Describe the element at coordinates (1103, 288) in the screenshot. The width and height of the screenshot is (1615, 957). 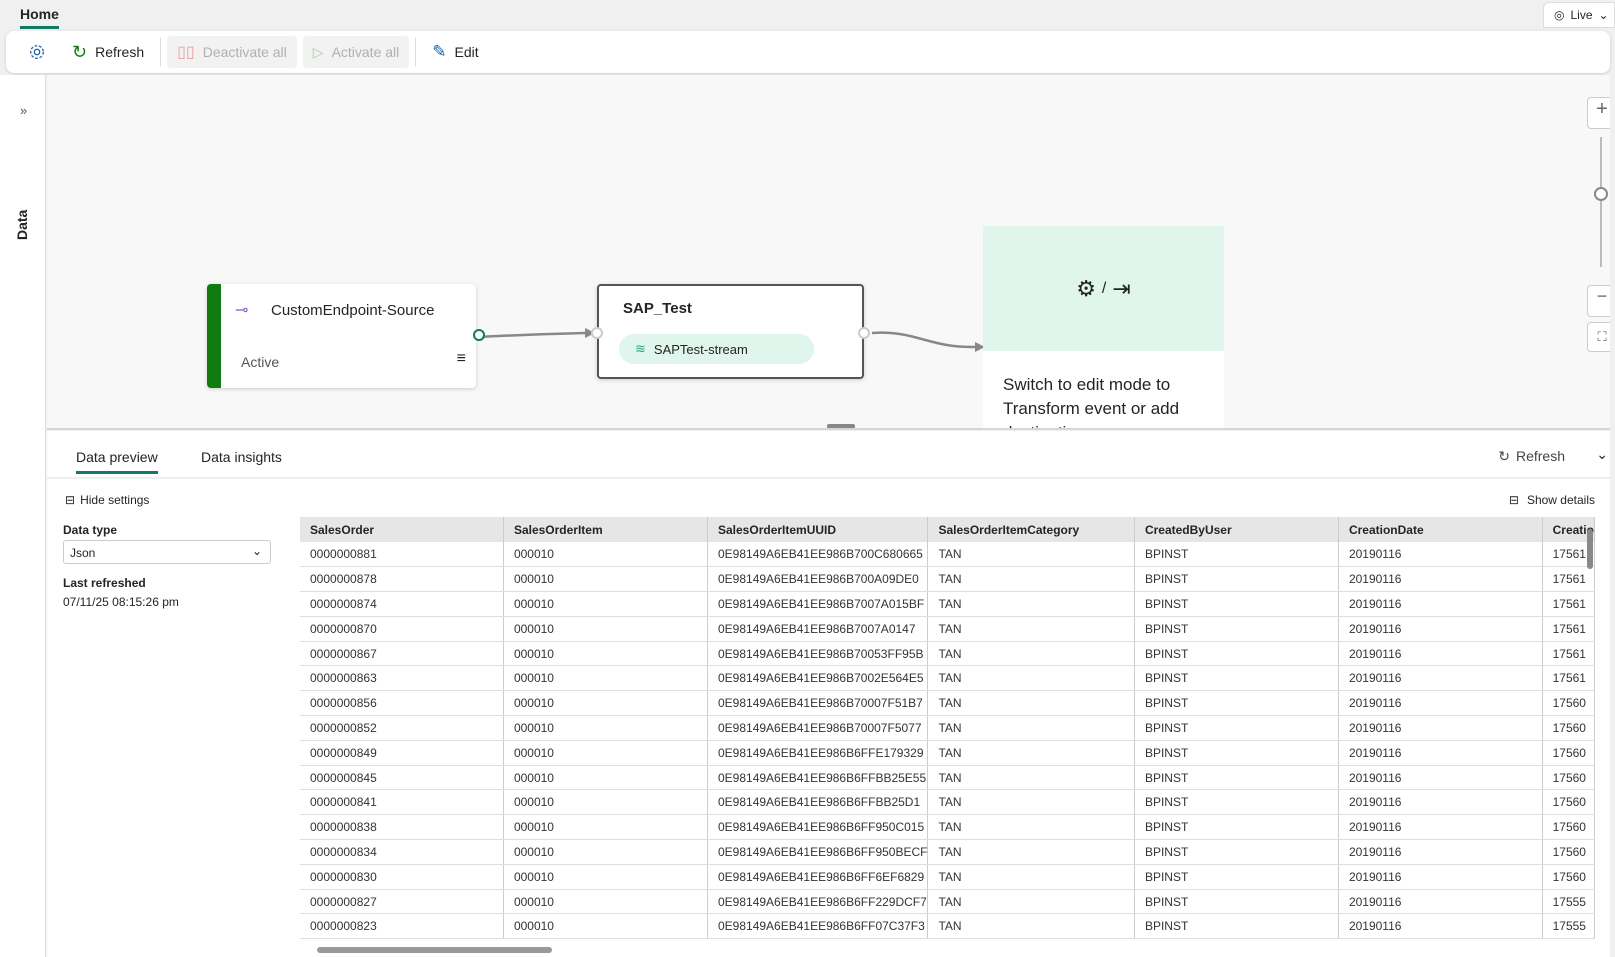
I see `destination-icons: ⚙ / ⇥` at that location.